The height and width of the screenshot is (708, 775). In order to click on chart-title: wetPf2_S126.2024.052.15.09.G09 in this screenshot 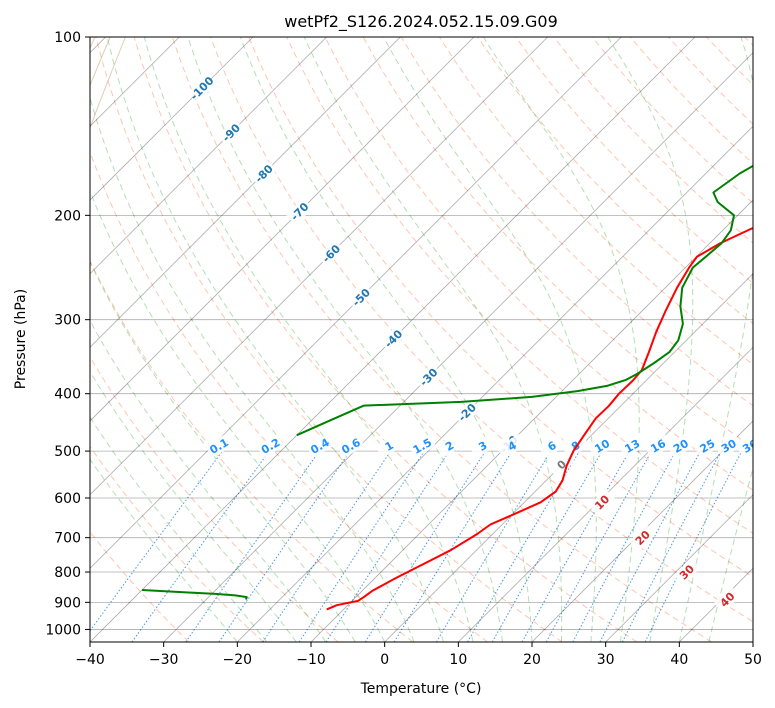, I will do `click(421, 22)`.